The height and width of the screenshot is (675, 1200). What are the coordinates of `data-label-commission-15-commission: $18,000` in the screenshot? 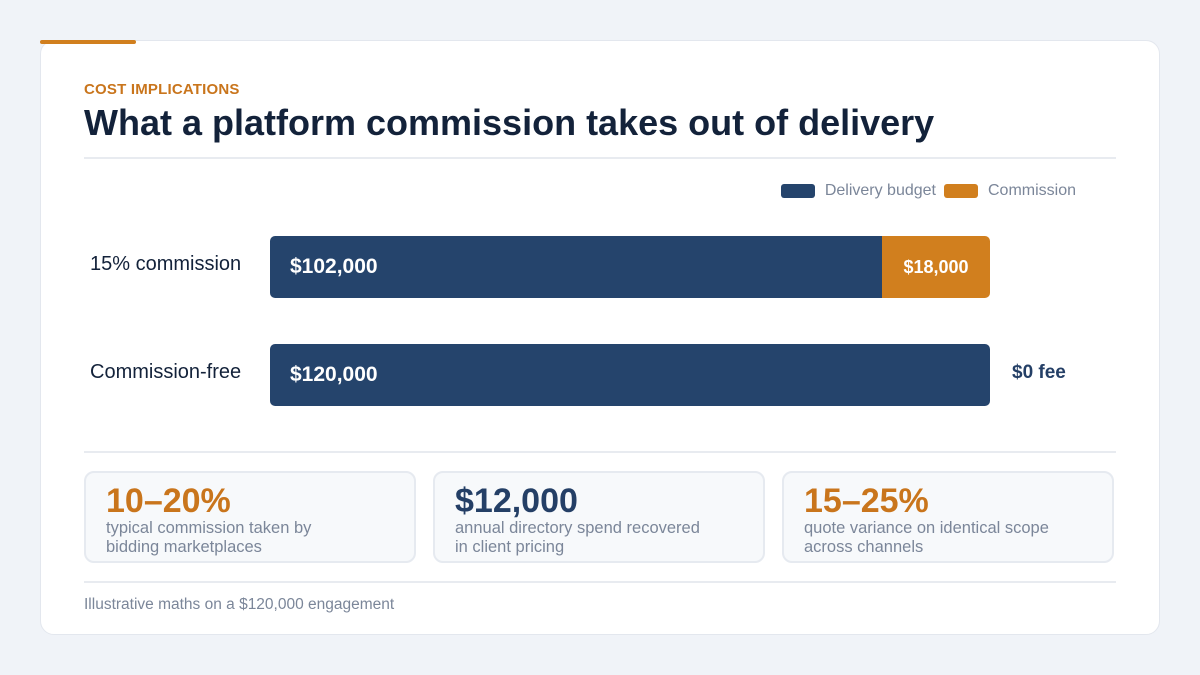 It's located at (936, 266).